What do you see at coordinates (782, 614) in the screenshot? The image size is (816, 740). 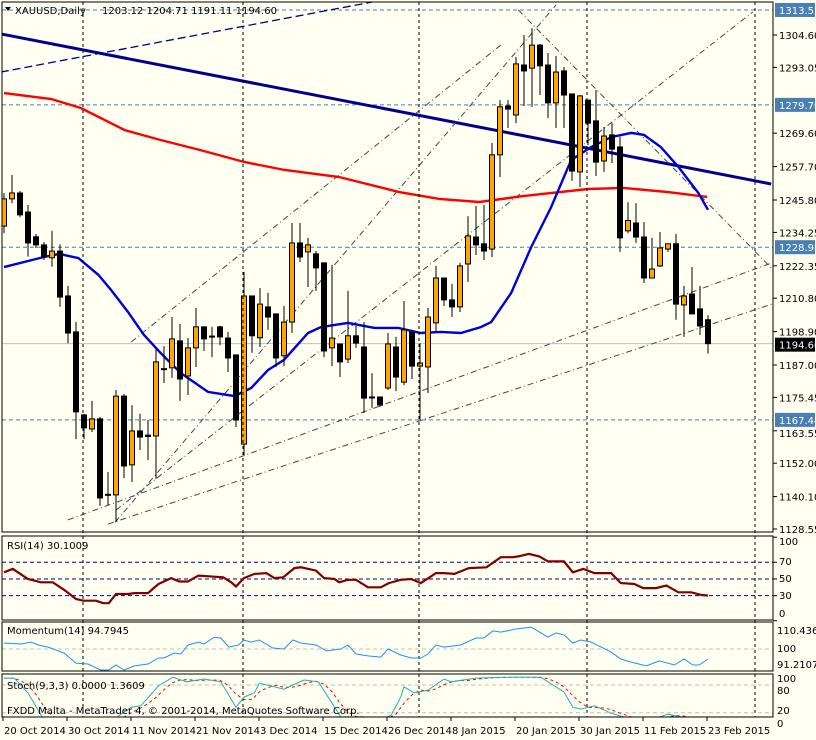 I see `rsi-axis-label: 0` at bounding box center [782, 614].